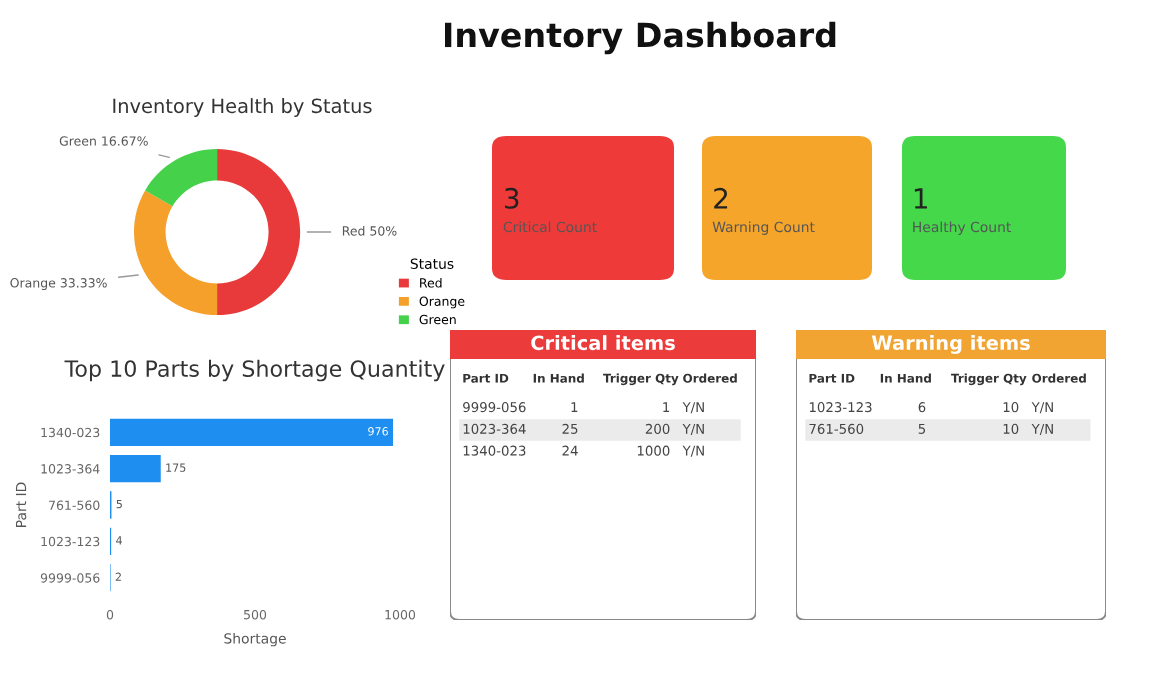  What do you see at coordinates (512, 198) in the screenshot?
I see `data-label: 3` at bounding box center [512, 198].